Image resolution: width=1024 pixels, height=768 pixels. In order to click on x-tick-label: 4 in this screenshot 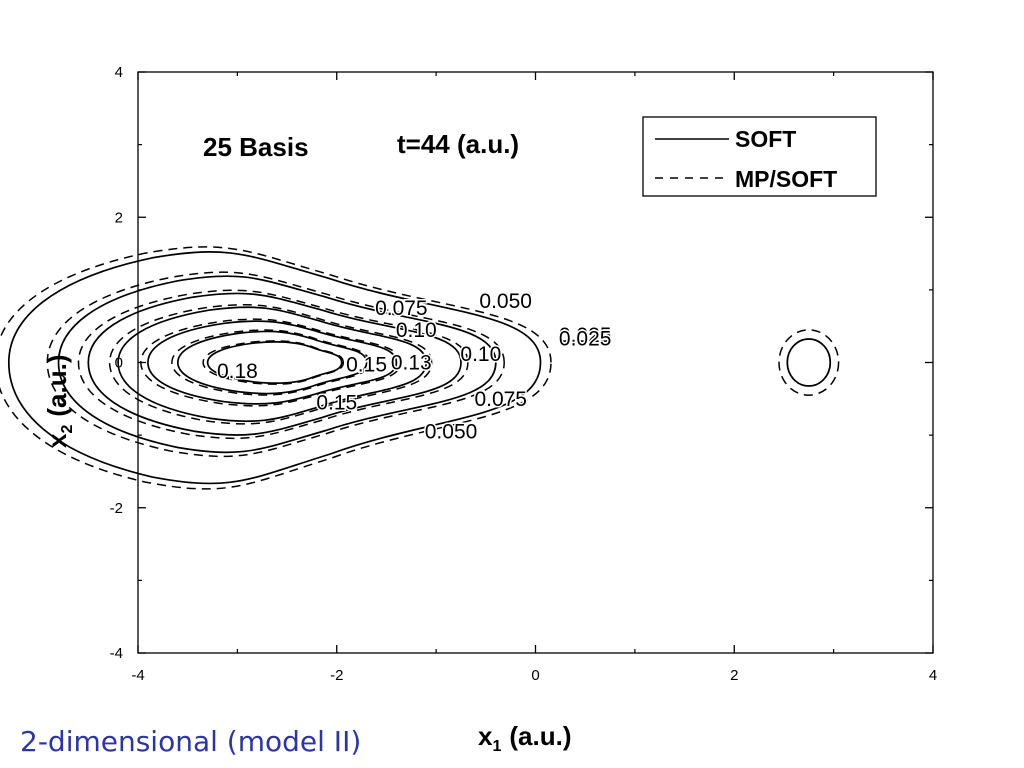, I will do `click(933, 675)`.